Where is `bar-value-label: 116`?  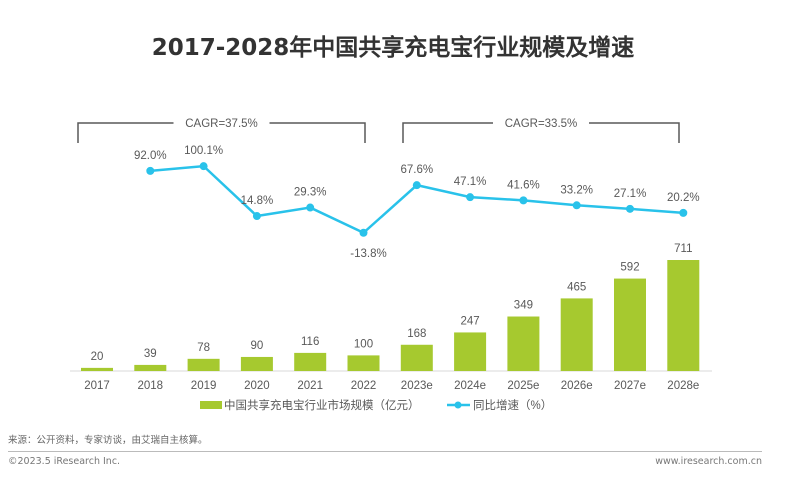 bar-value-label: 116 is located at coordinates (310, 342).